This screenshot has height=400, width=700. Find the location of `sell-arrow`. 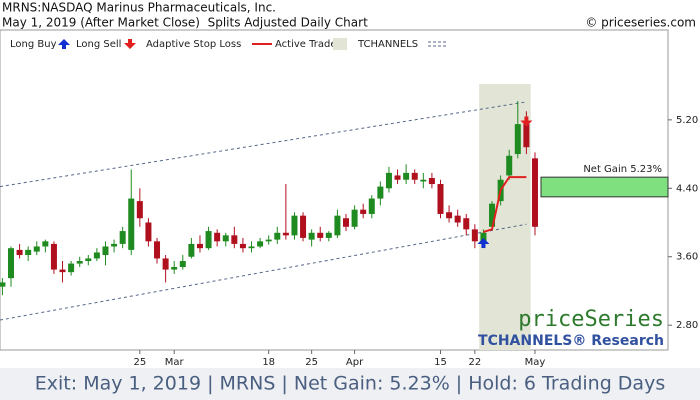

sell-arrow is located at coordinates (526, 121).